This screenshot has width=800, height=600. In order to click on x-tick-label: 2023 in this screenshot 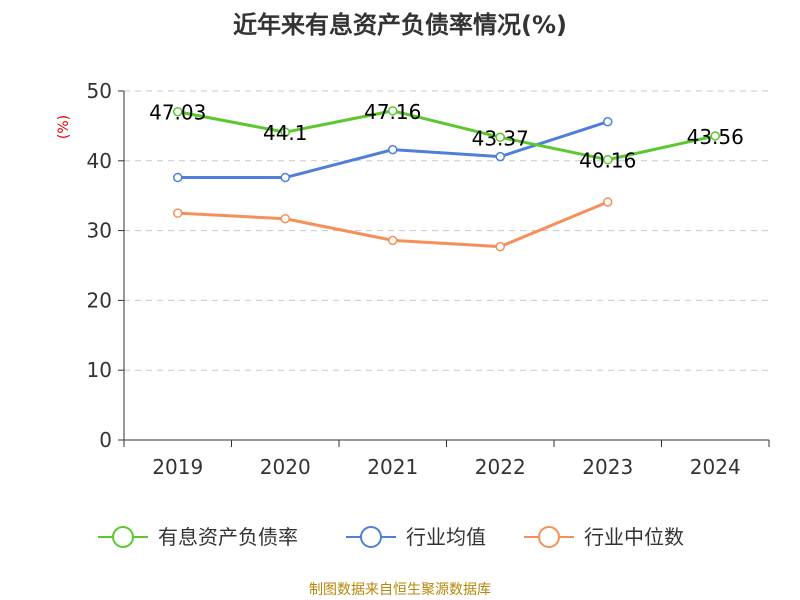, I will do `click(607, 467)`.